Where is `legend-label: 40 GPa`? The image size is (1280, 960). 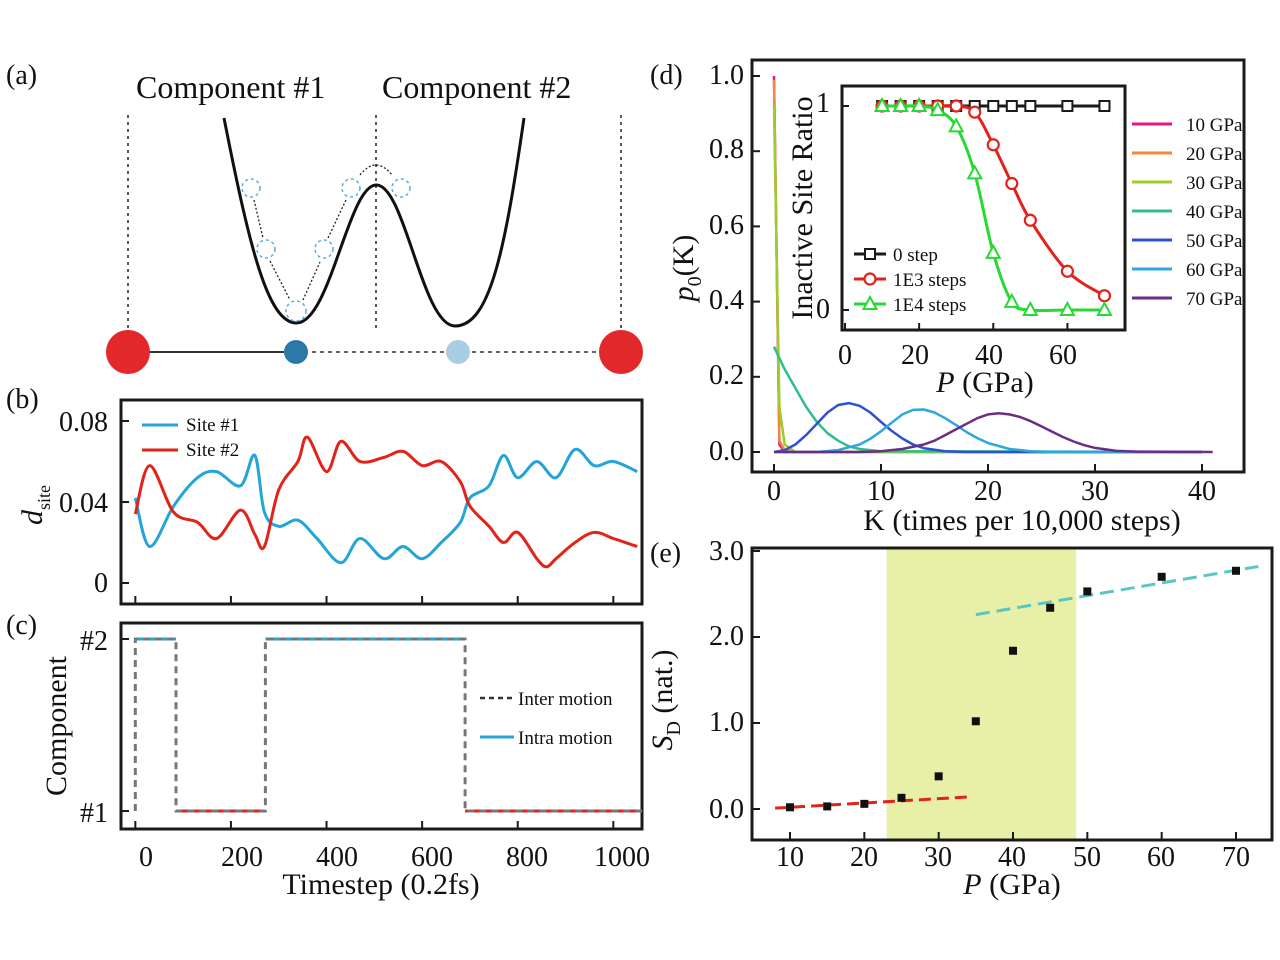
legend-label: 40 GPa is located at coordinates (1214, 212).